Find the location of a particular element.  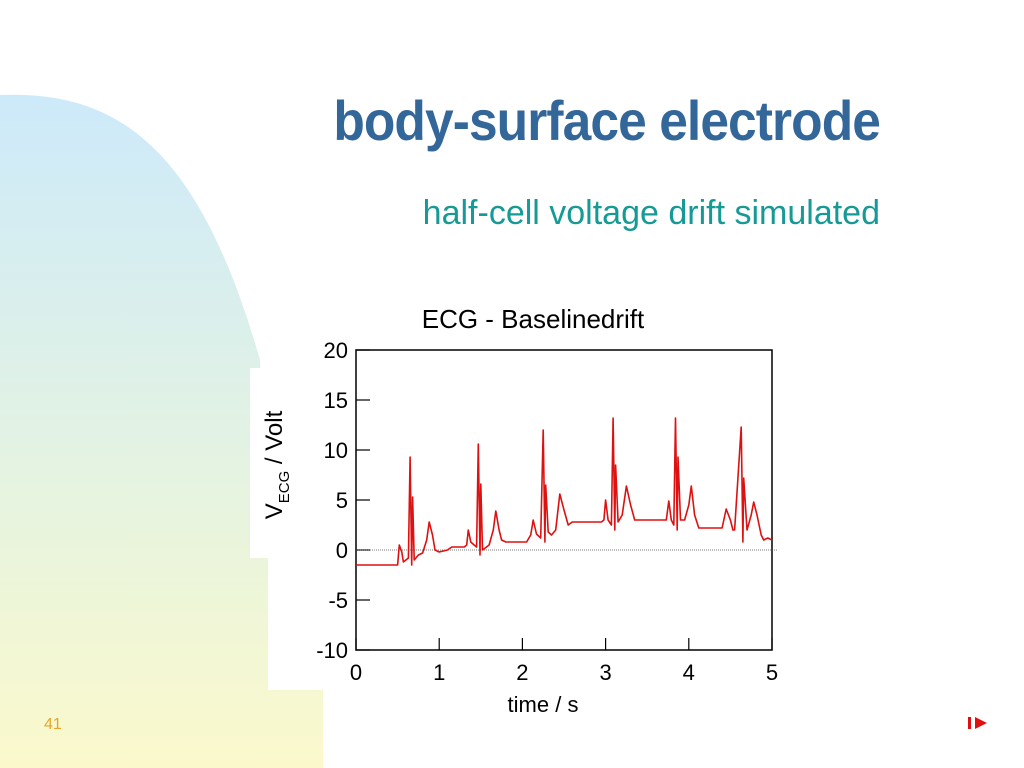

y-axis: -10 -5 0 5 10 15 20 is located at coordinates (343, 500).